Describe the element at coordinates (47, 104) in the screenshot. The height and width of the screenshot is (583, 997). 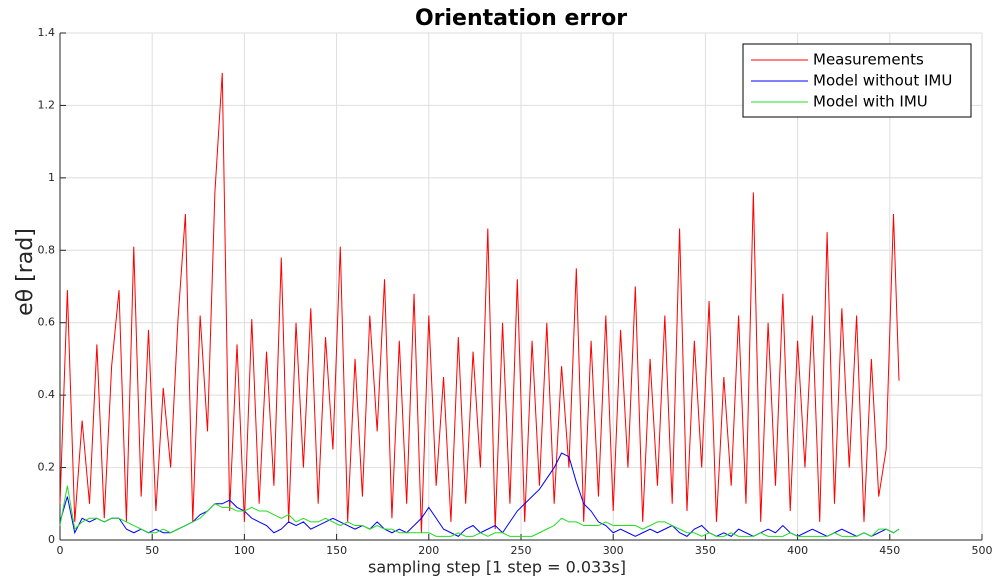
I see `y-tick-label: 1.2` at that location.